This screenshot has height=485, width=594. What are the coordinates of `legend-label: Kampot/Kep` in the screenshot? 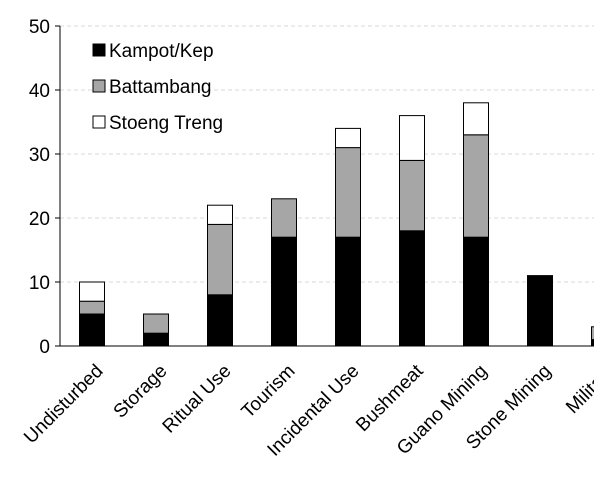 It's located at (161, 51).